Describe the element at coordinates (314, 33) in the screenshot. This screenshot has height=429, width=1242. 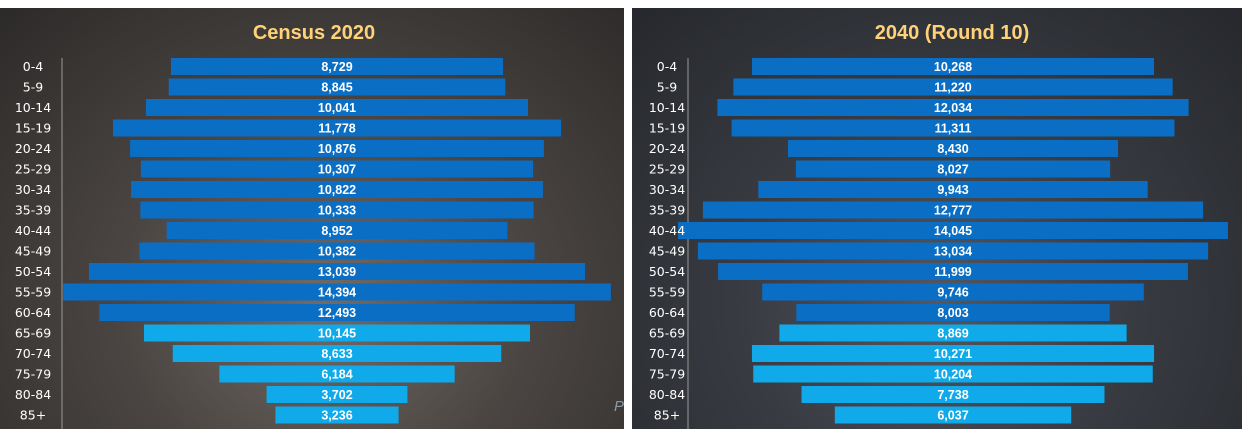
I see `chart-title: Census 2020` at that location.